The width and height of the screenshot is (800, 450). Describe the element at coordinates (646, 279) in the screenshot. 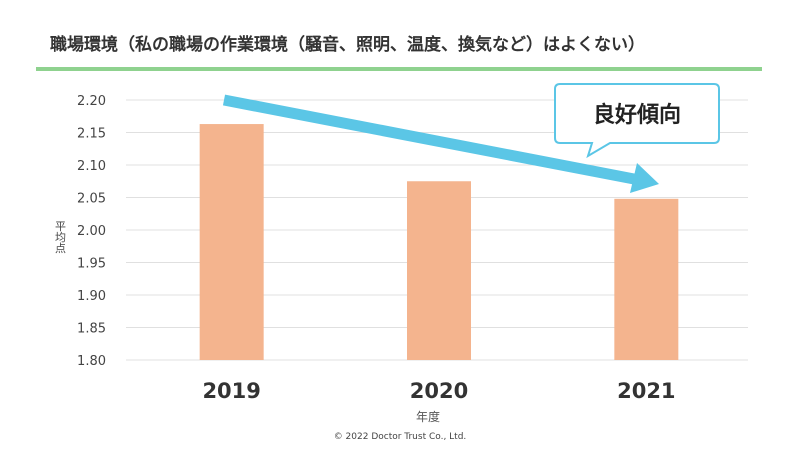

I see `bar-2021` at that location.